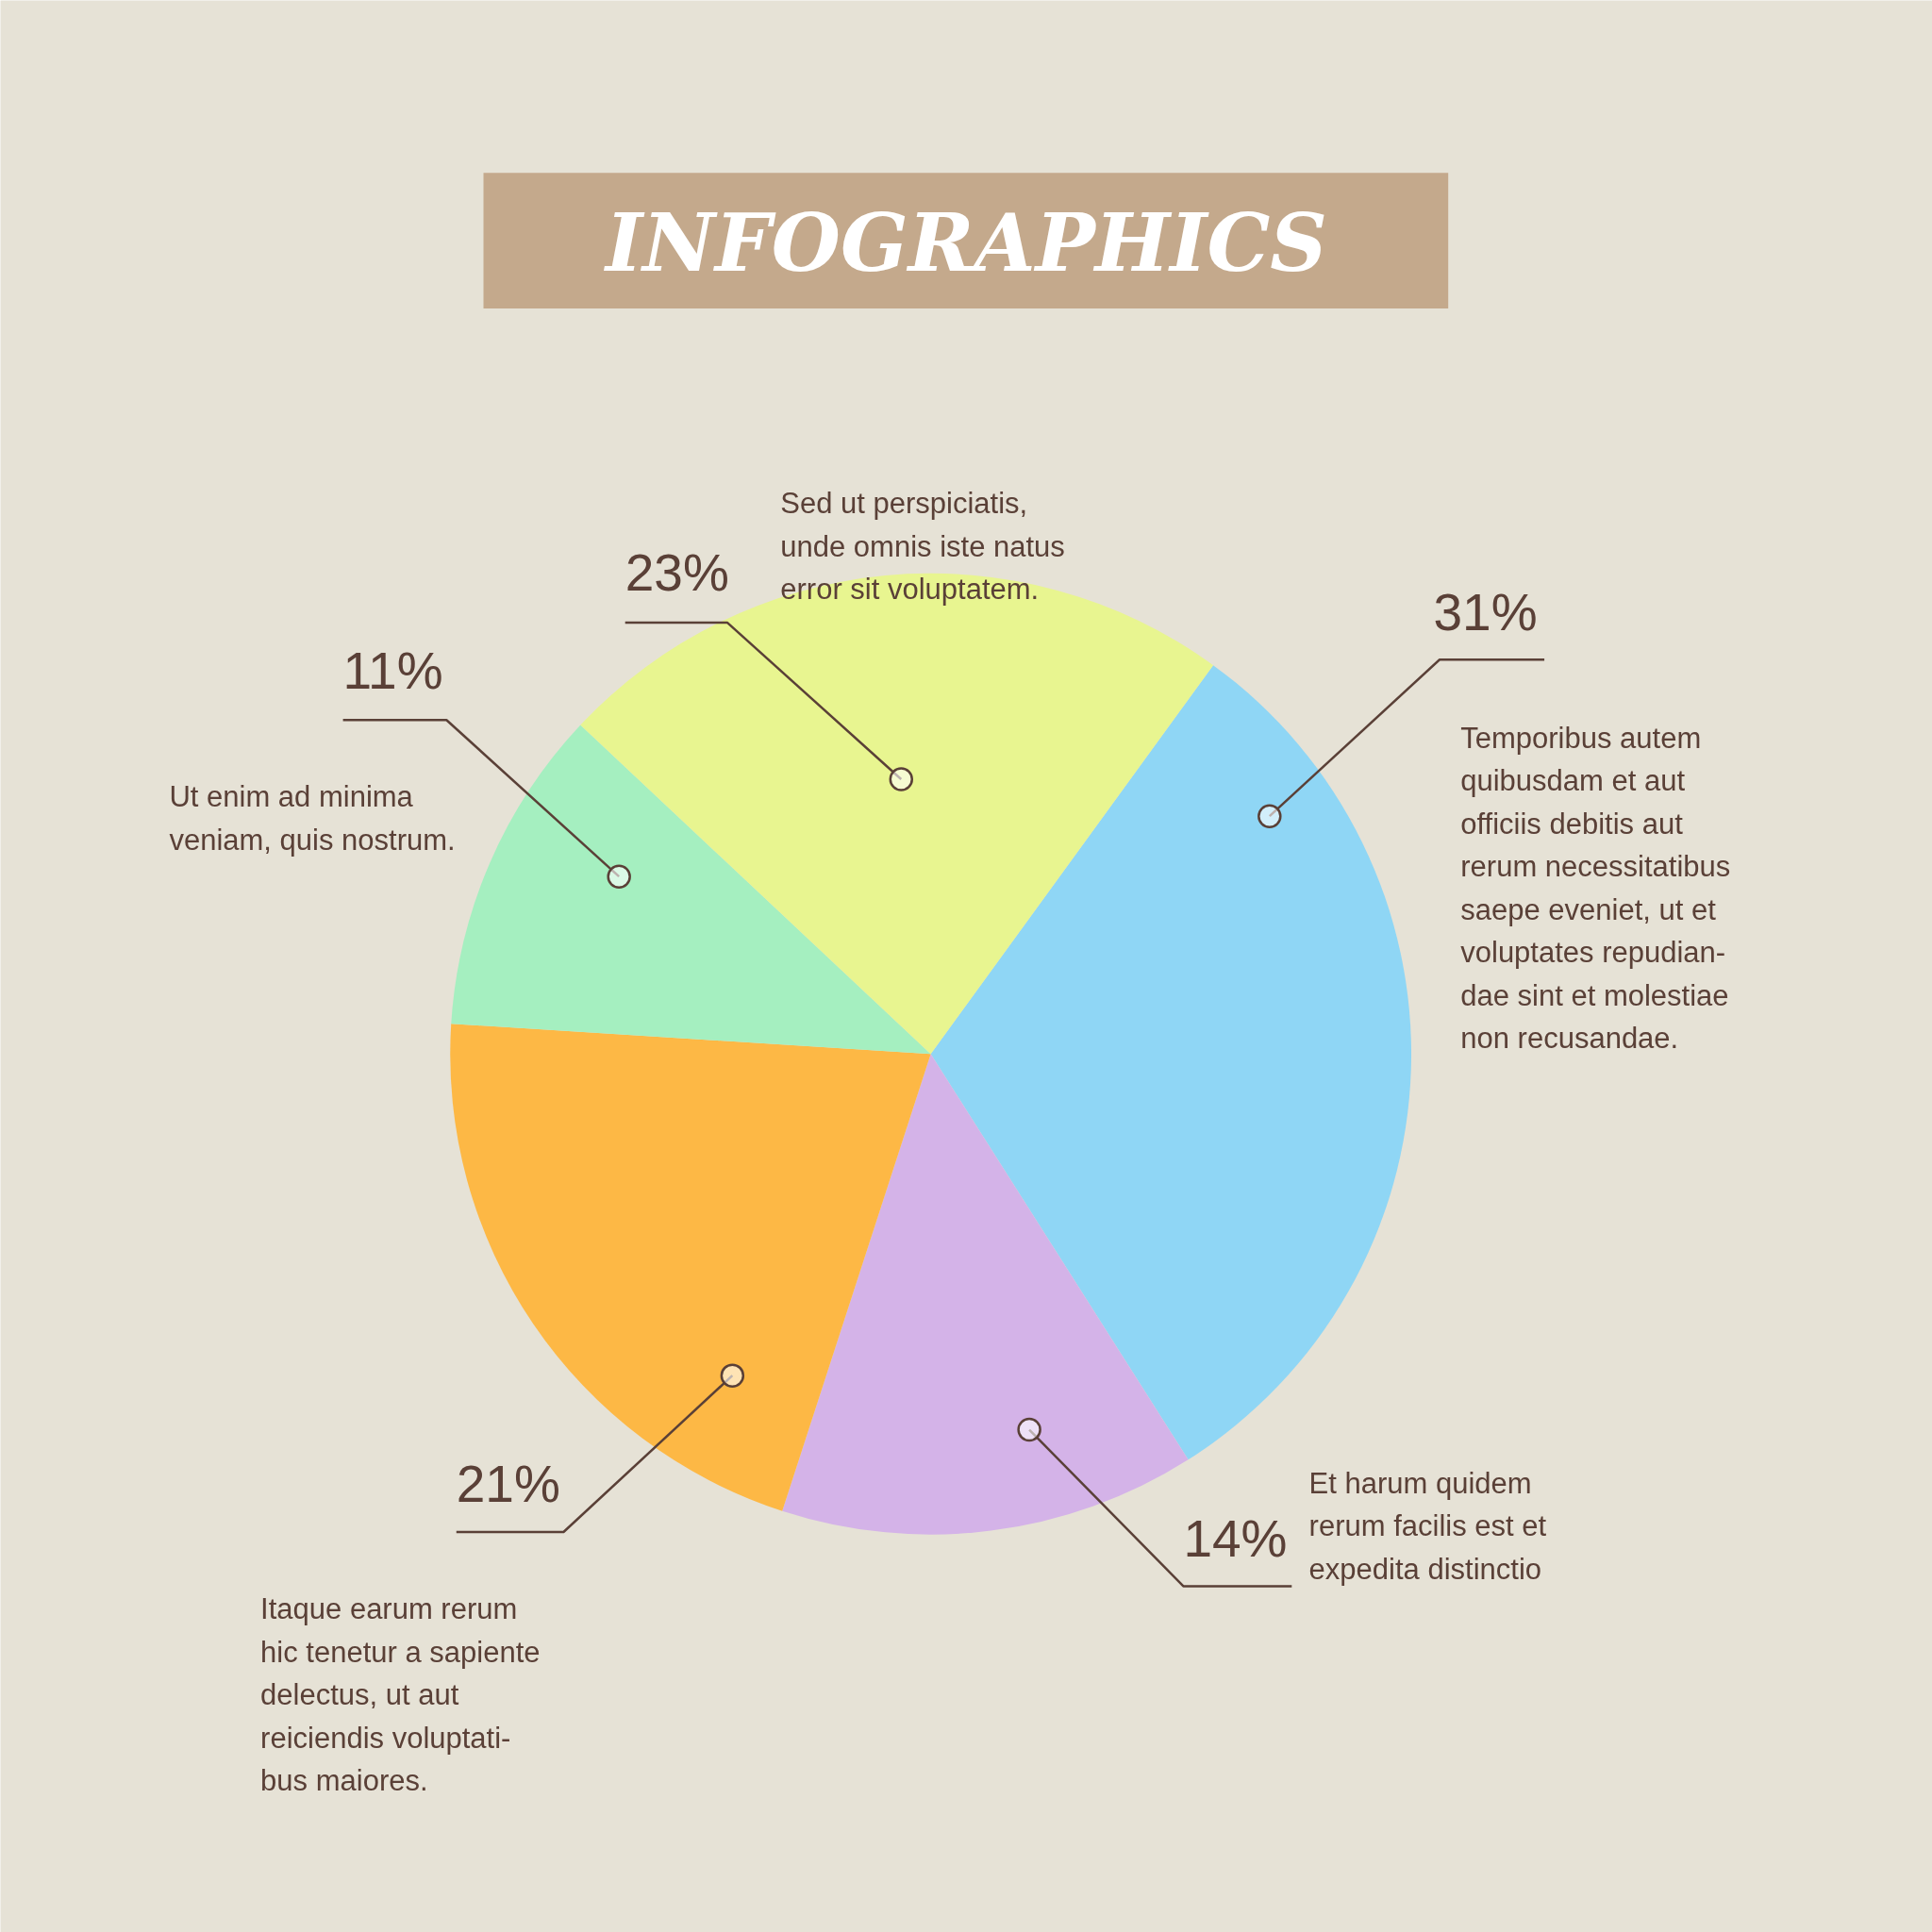  What do you see at coordinates (393, 671) in the screenshot?
I see `data-label: 11%` at bounding box center [393, 671].